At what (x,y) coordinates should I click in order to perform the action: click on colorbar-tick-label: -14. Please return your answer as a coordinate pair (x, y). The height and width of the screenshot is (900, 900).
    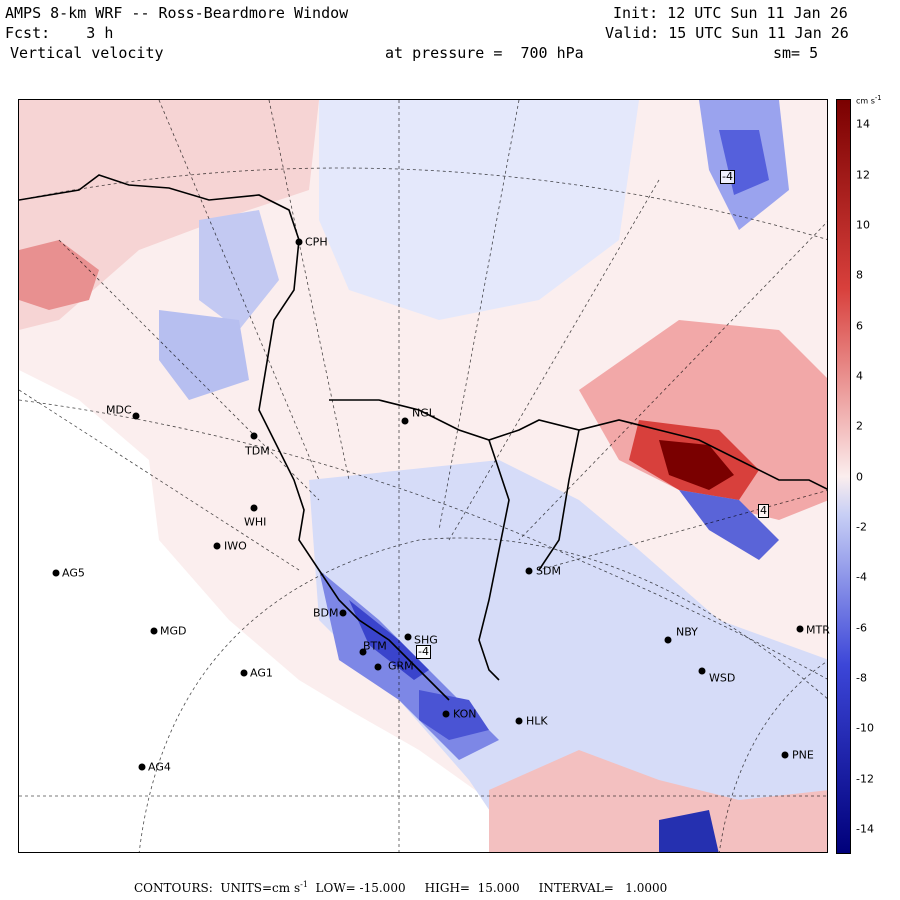
    Looking at the image, I should click on (865, 829).